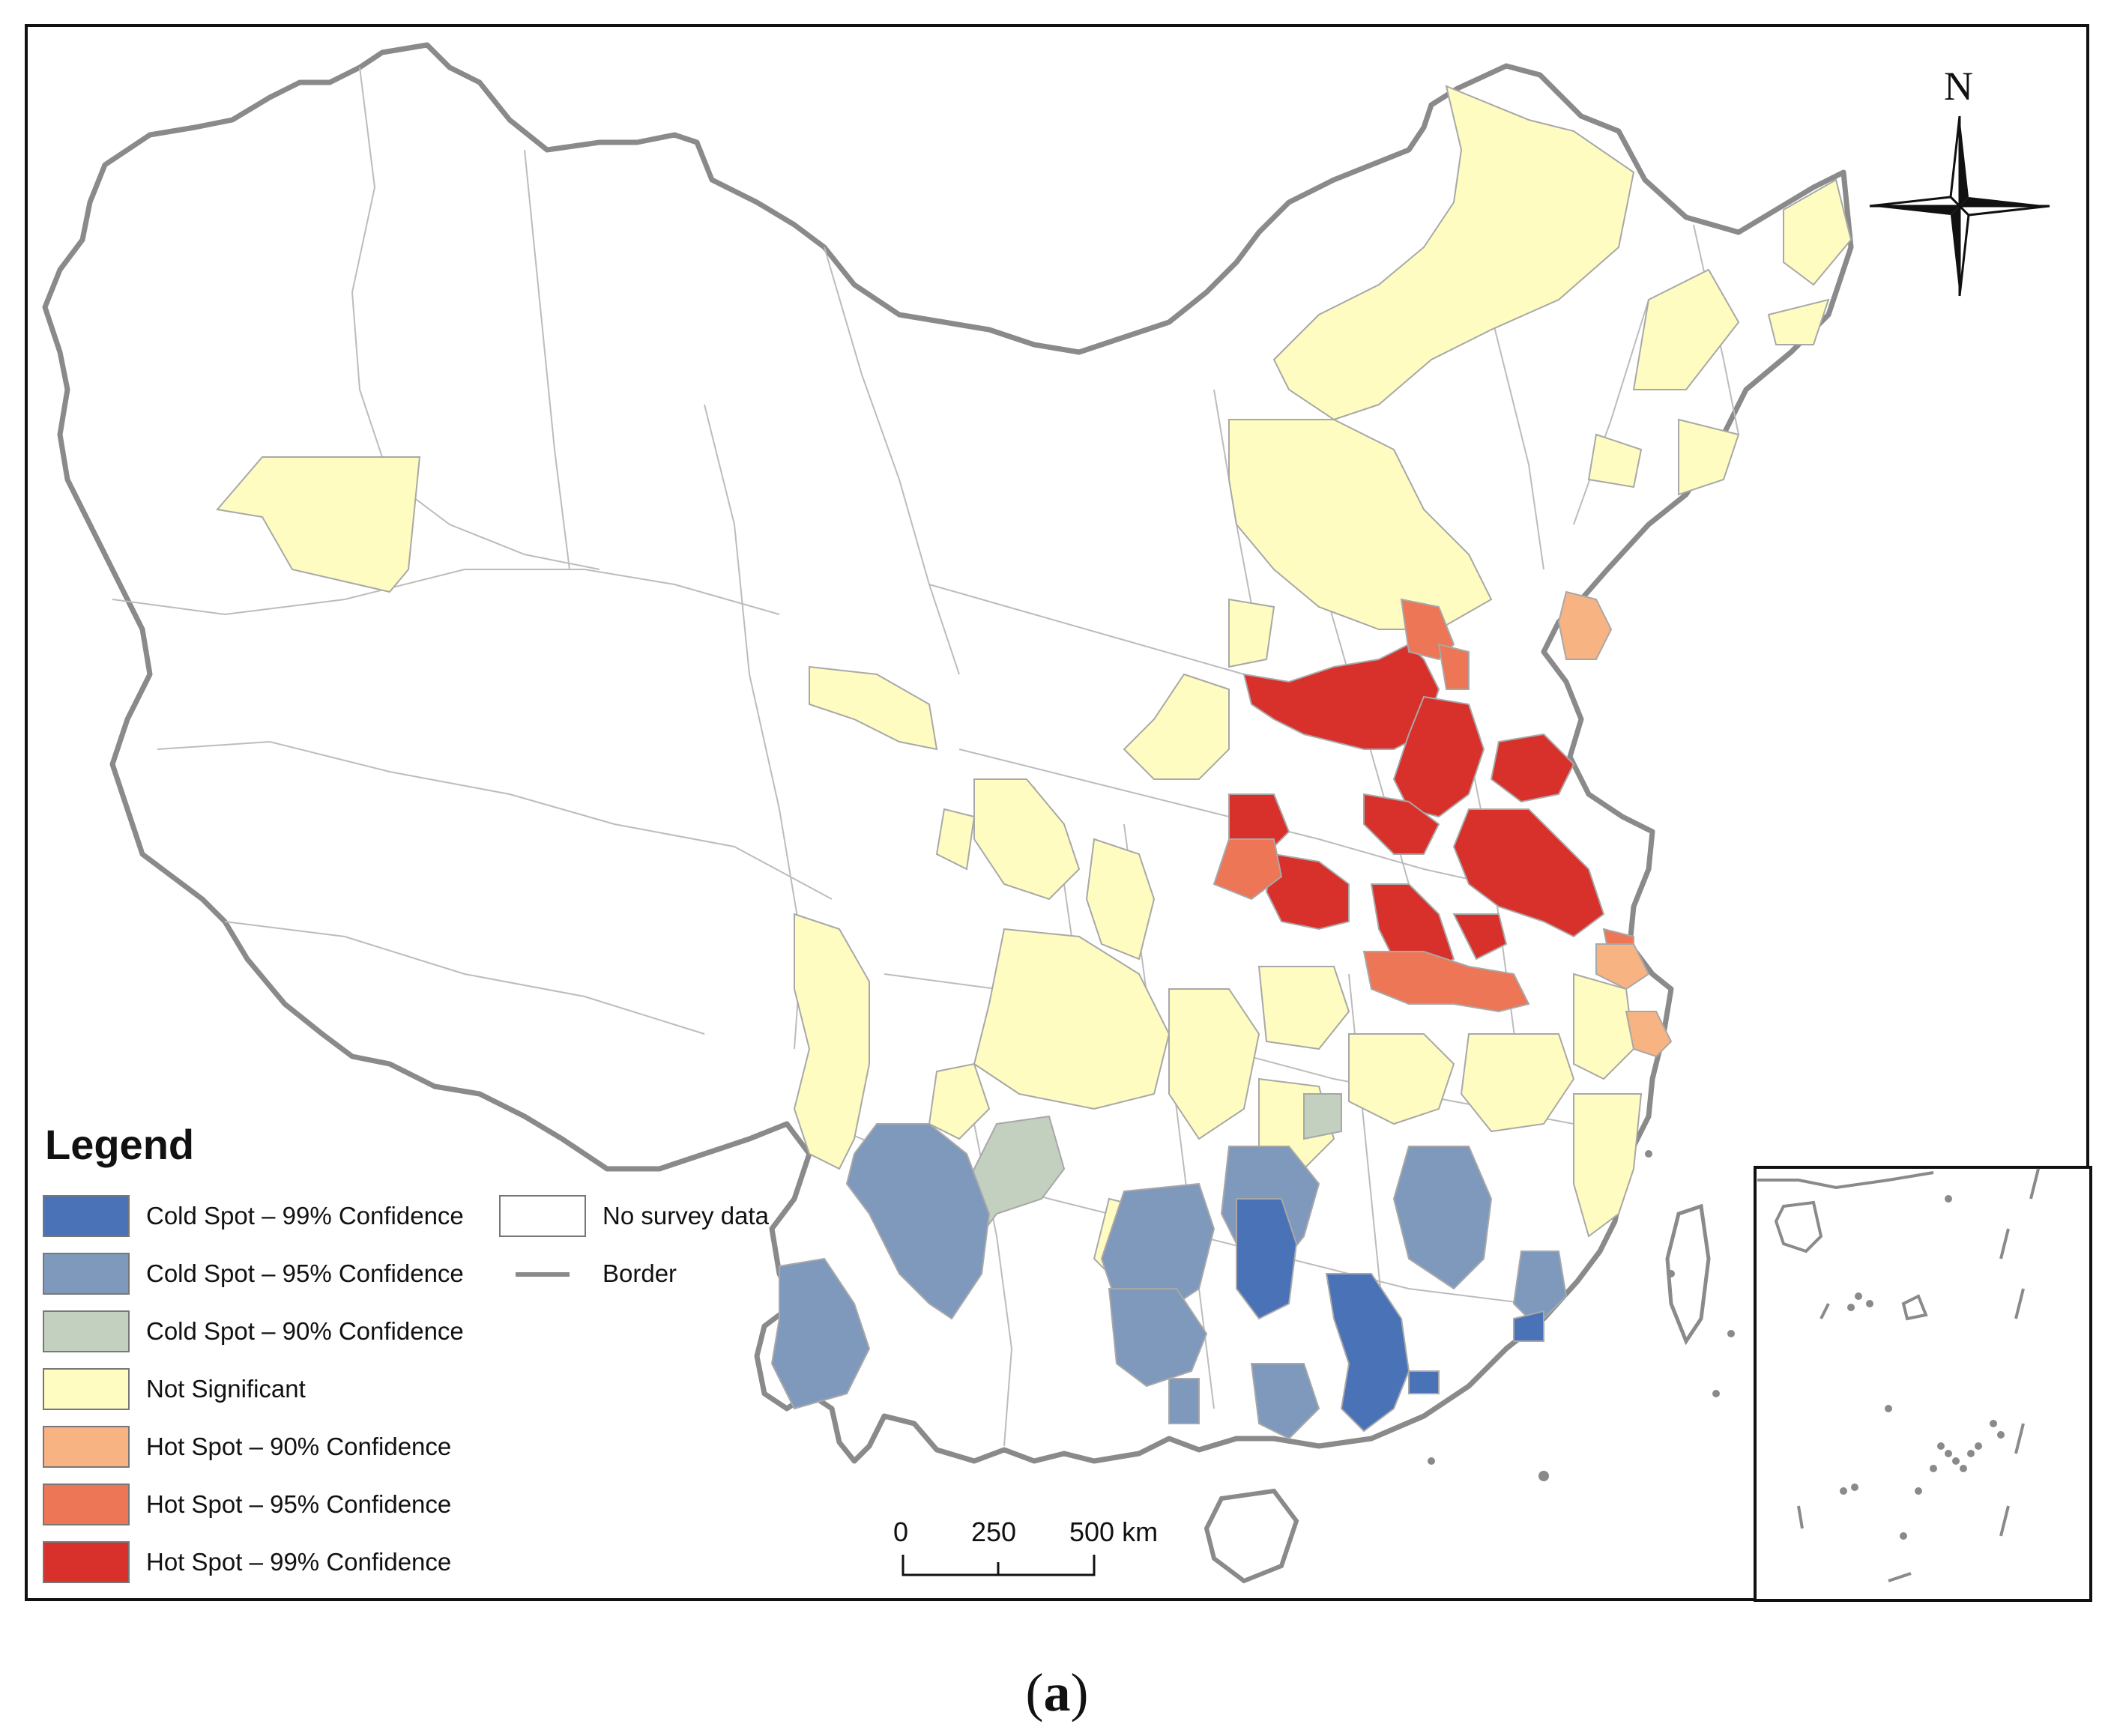 Image resolution: width=2114 pixels, height=1736 pixels. I want to click on legend-item-border: Border, so click(588, 1273).